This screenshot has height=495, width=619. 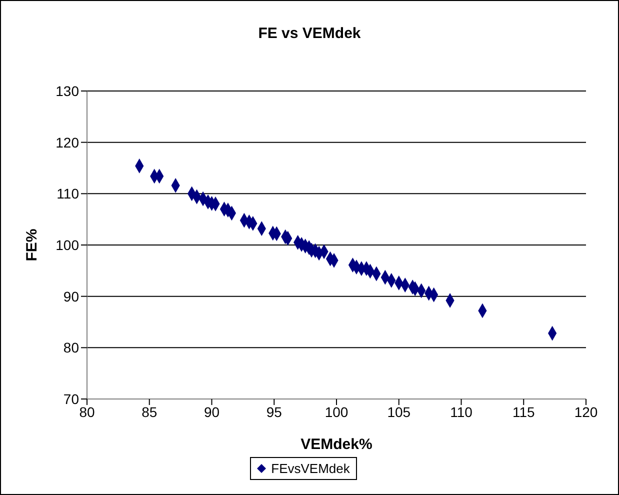 I want to click on x-tick-label: 90, so click(x=212, y=412).